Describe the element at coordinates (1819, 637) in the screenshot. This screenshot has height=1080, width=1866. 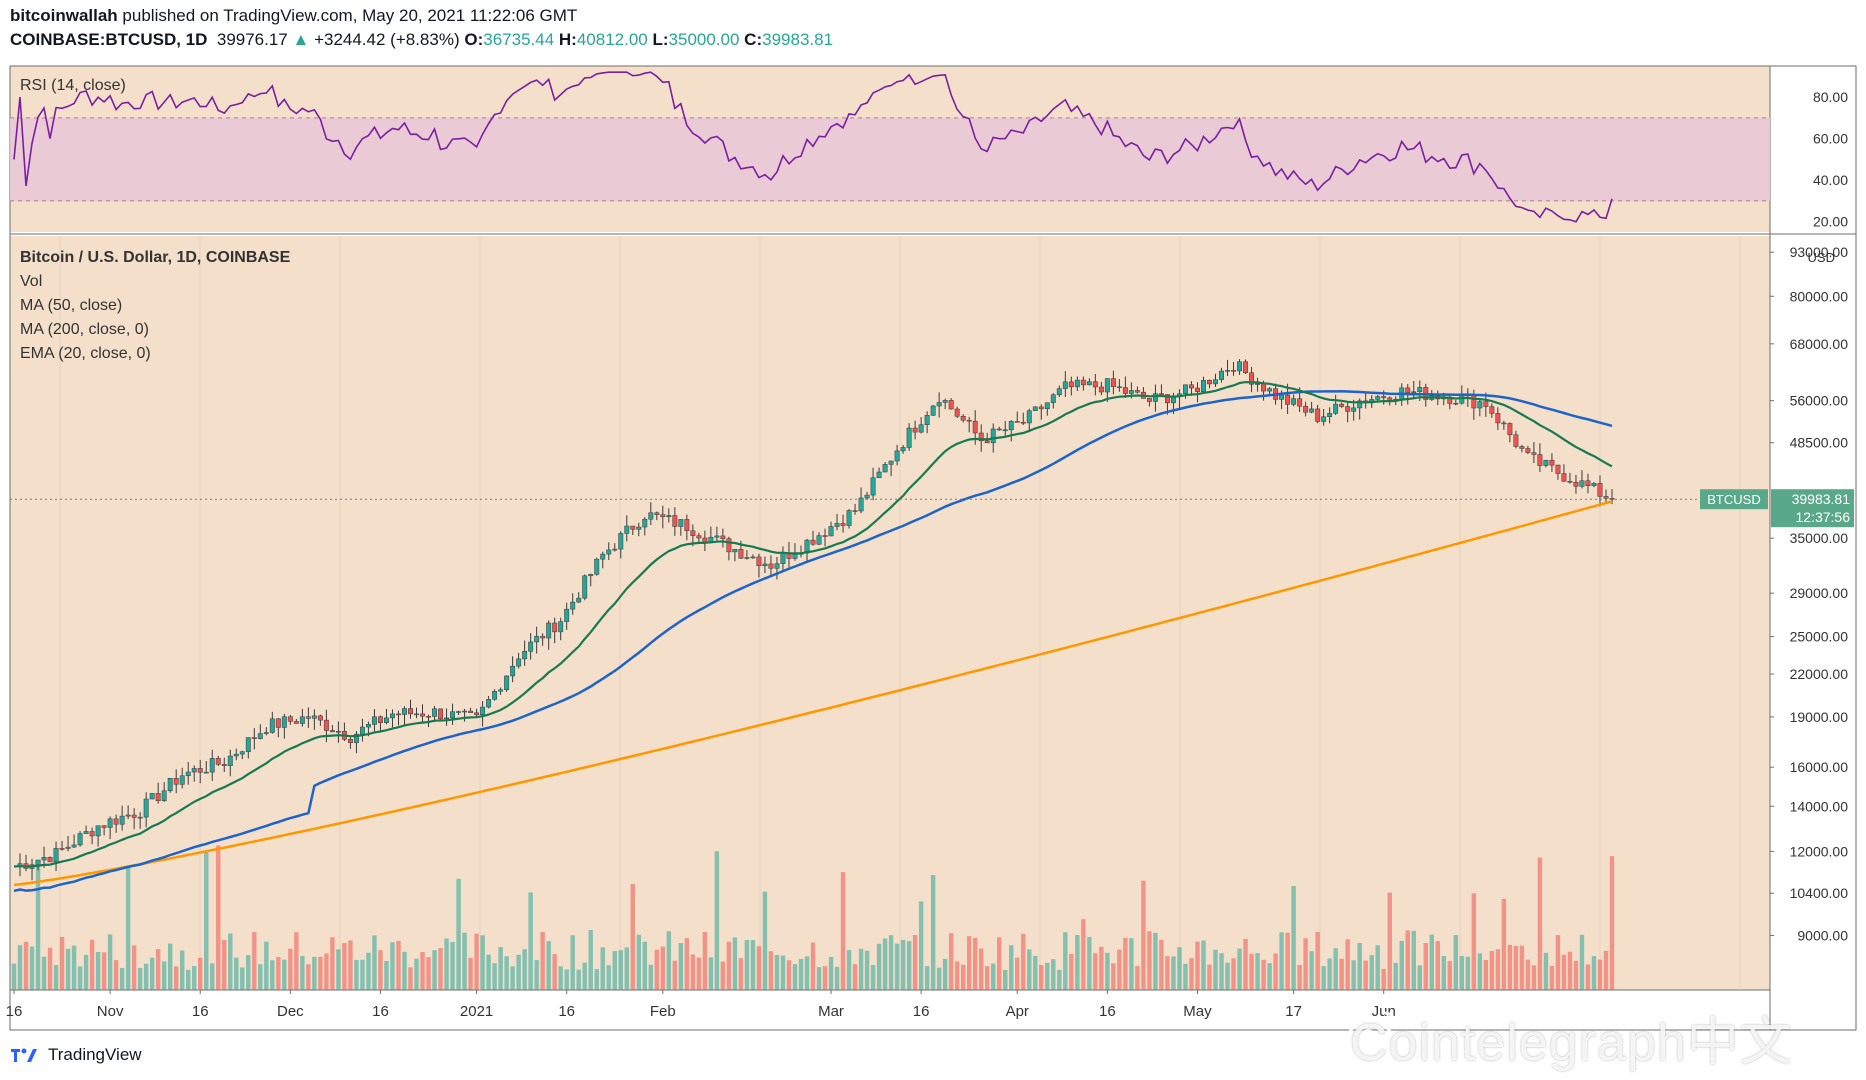
I see `price-tick-label: 25000.00` at that location.